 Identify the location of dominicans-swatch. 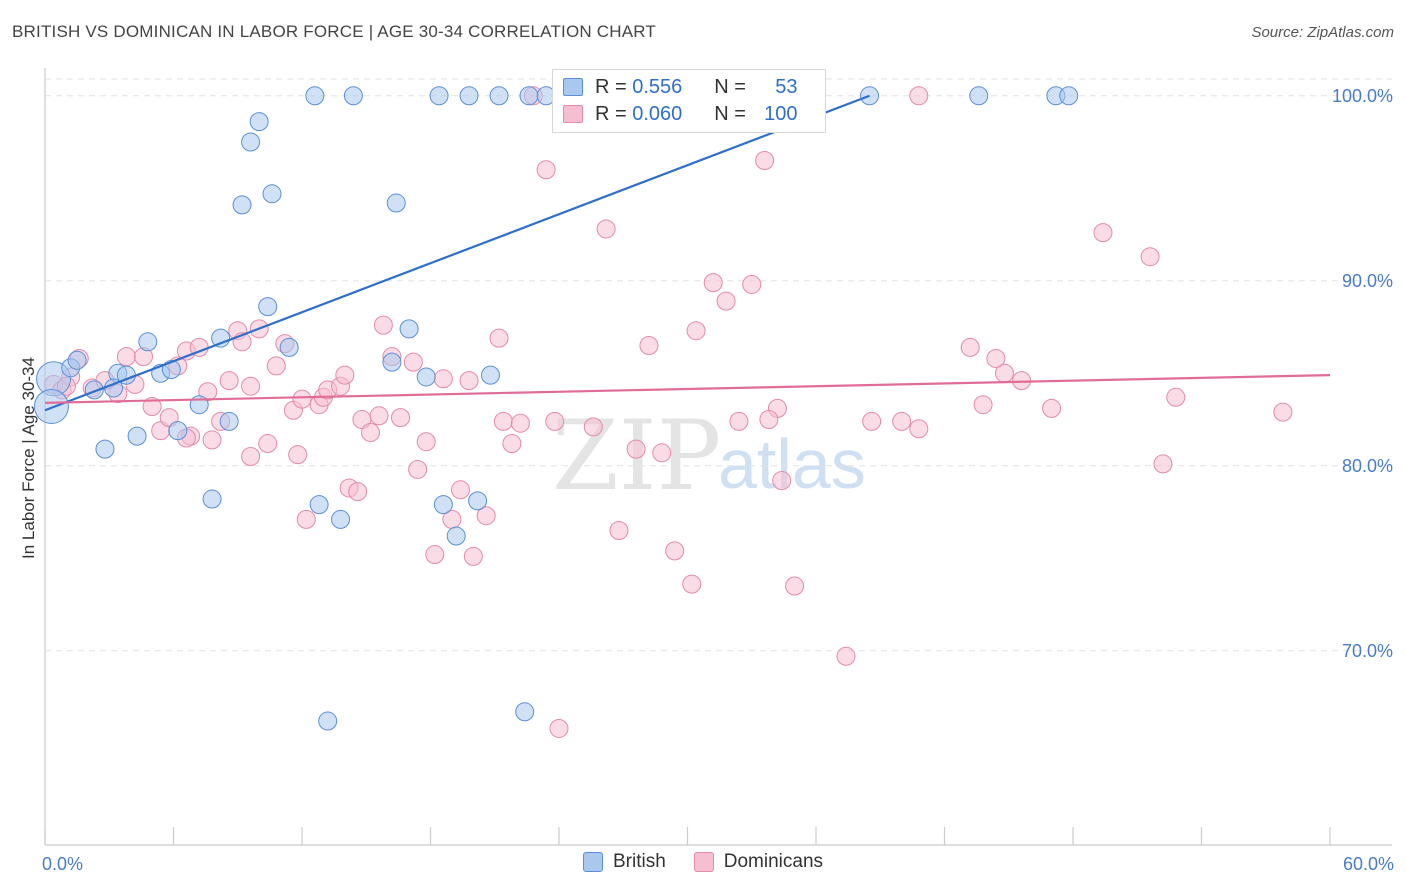
(573, 114).